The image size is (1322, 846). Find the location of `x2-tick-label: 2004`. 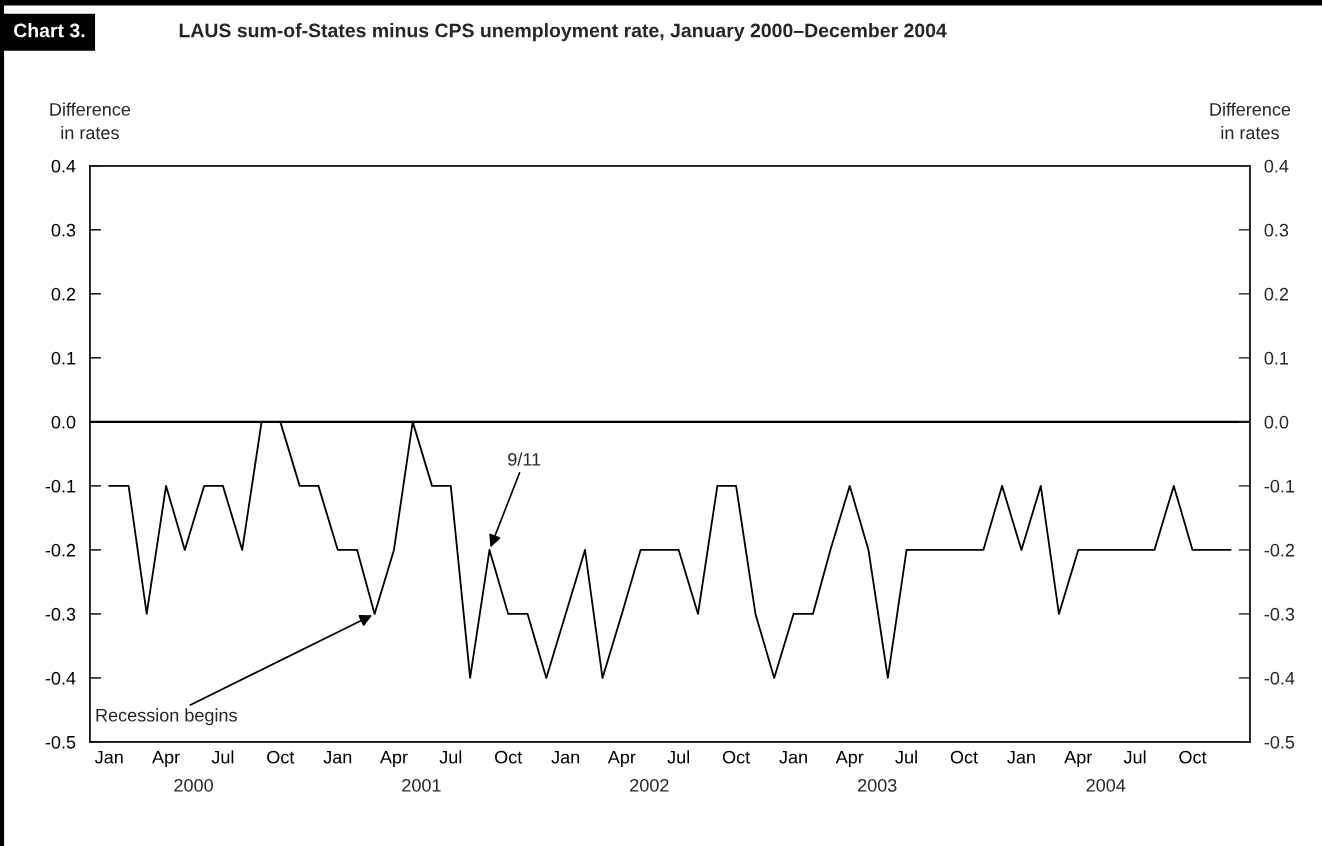

x2-tick-label: 2004 is located at coordinates (1106, 785).